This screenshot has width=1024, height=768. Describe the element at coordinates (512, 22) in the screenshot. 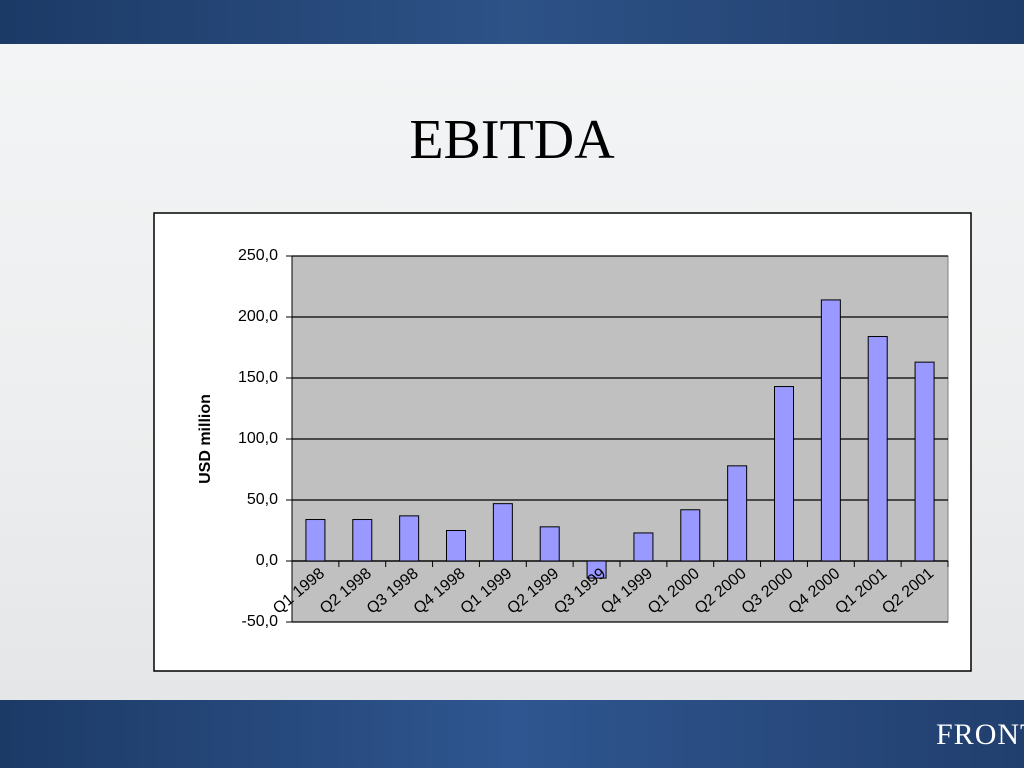

I see `header-band` at that location.